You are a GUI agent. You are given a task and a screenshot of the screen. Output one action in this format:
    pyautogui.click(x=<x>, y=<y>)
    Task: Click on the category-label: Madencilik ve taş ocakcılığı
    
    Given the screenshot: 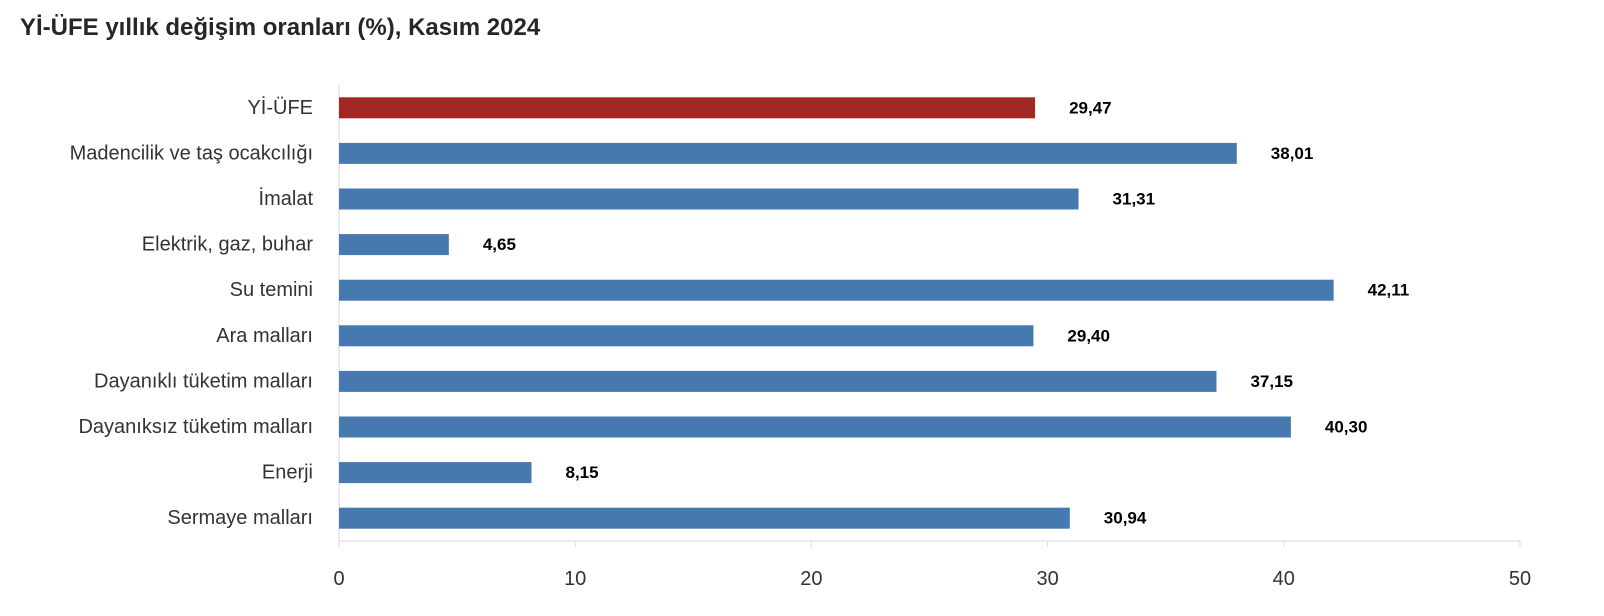 What is the action you would take?
    pyautogui.click(x=191, y=153)
    